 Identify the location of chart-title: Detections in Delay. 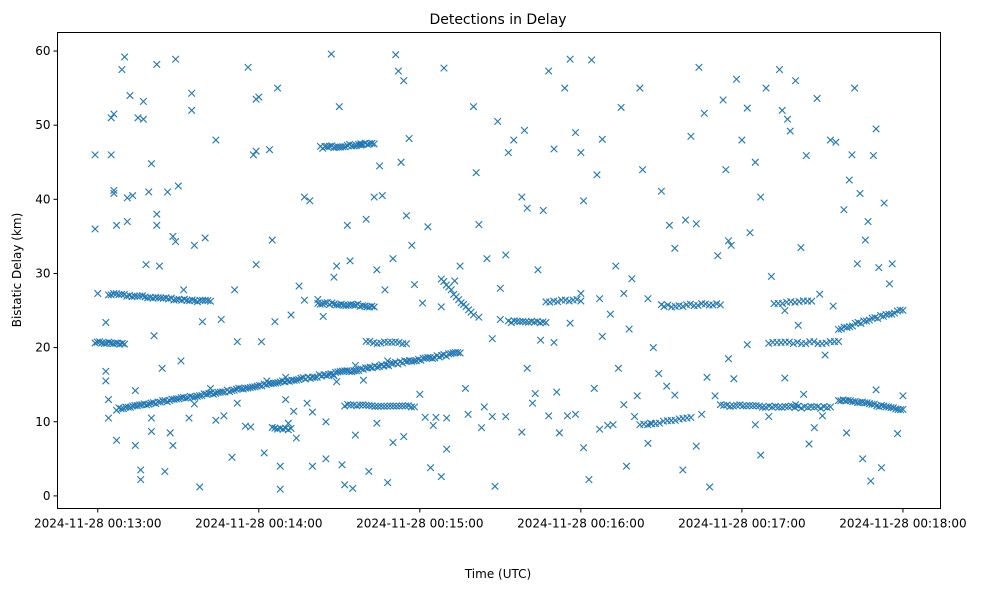
(497, 20).